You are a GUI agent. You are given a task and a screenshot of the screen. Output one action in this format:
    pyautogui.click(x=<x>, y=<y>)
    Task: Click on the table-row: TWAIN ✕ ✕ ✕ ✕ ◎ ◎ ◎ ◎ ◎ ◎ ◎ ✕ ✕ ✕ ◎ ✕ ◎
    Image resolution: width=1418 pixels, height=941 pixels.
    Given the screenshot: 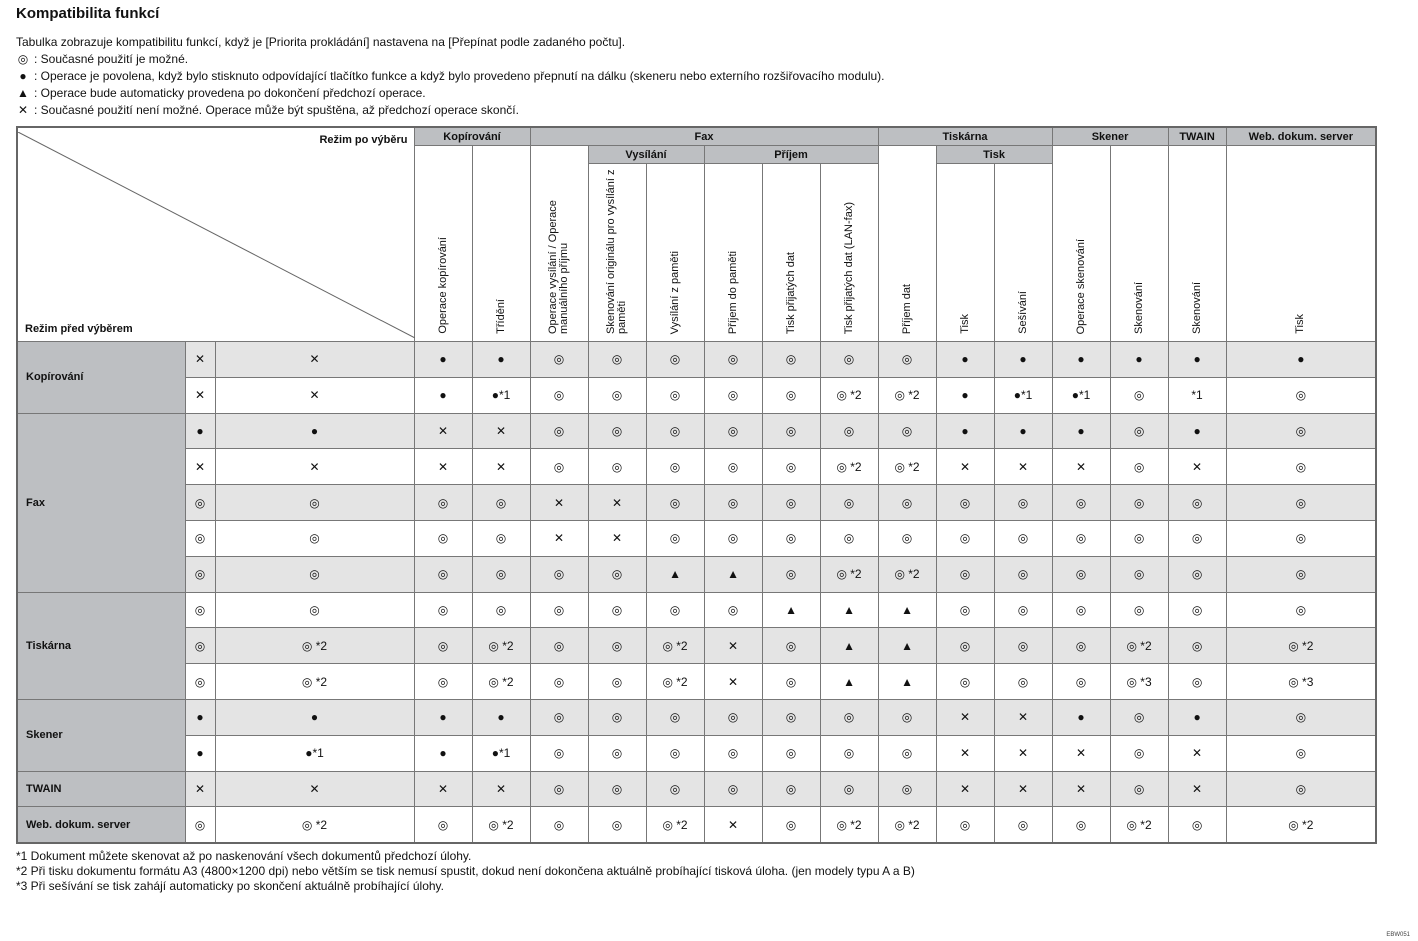 What is the action you would take?
    pyautogui.click(x=696, y=789)
    